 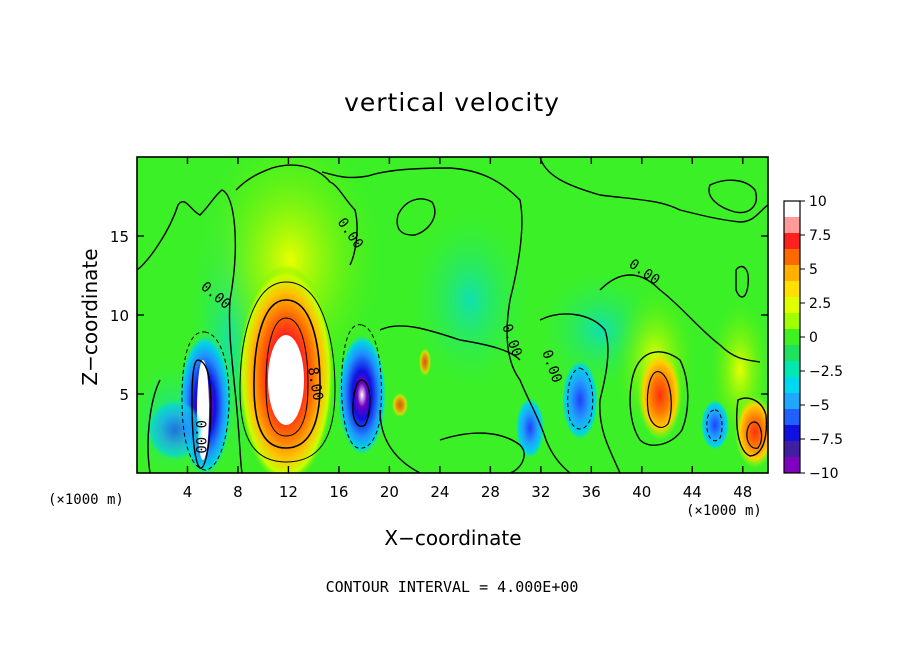 What do you see at coordinates (124, 395) in the screenshot?
I see `y-tick-label: 5` at bounding box center [124, 395].